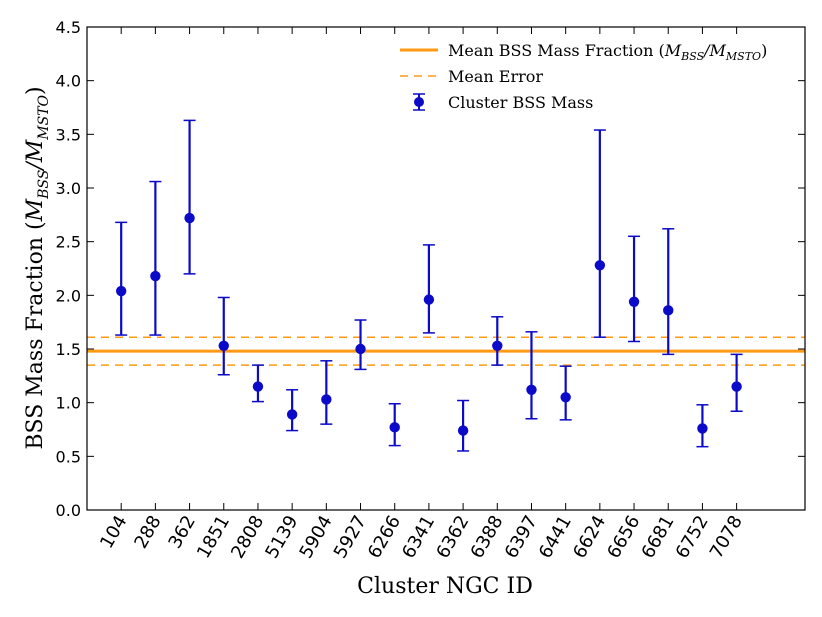  I want to click on y-axis-title-text: BSS Mass Fraction (, so click(35, 335).